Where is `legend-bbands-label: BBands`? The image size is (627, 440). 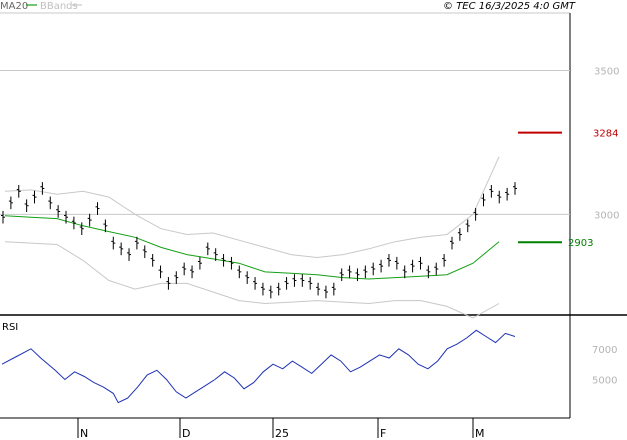 legend-bbands-label: BBands is located at coordinates (59, 6).